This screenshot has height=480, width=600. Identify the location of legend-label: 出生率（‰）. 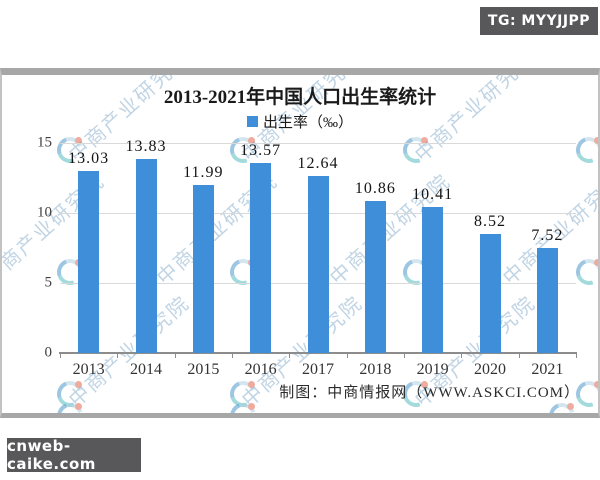
(307, 123).